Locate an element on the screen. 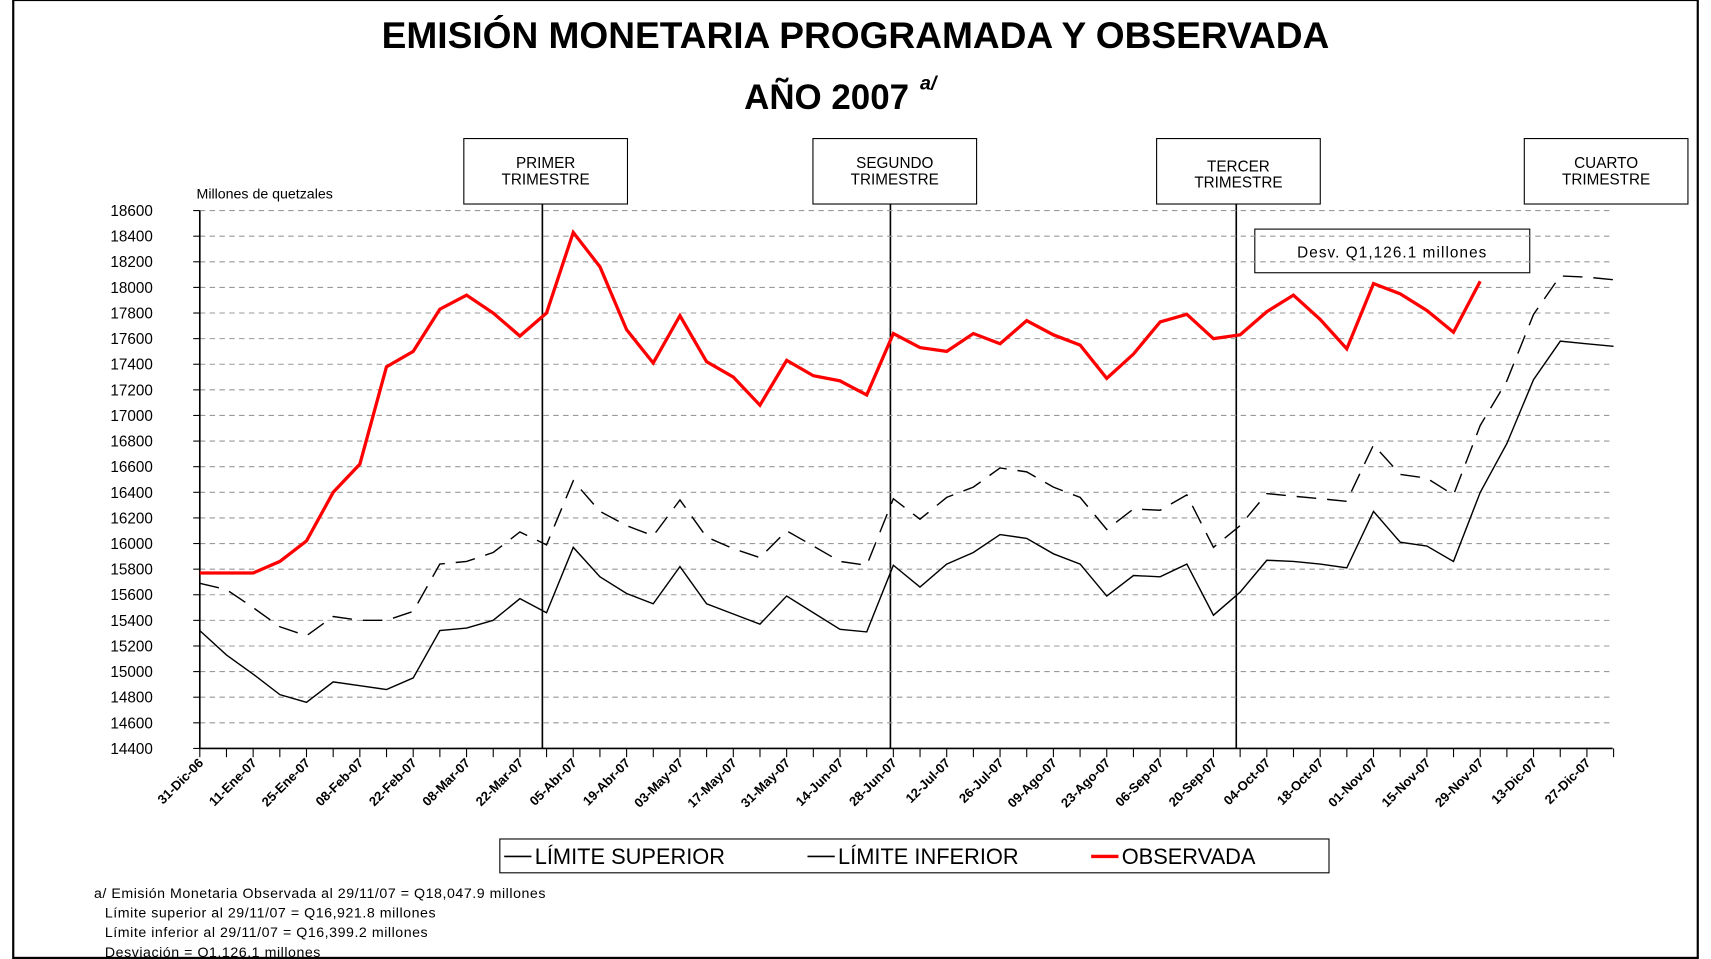 The width and height of the screenshot is (1711, 959). legend-label: LÍMITE SUPERIOR is located at coordinates (630, 856).